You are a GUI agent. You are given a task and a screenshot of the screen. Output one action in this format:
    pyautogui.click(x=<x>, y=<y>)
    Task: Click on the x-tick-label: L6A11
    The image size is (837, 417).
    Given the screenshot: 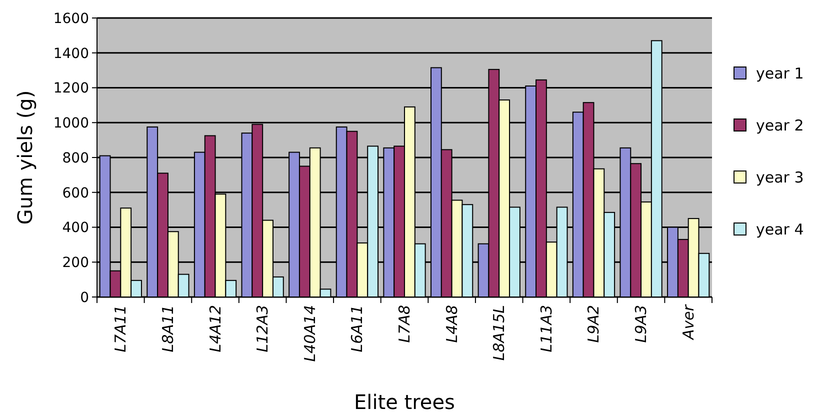 What is the action you would take?
    pyautogui.click(x=357, y=328)
    